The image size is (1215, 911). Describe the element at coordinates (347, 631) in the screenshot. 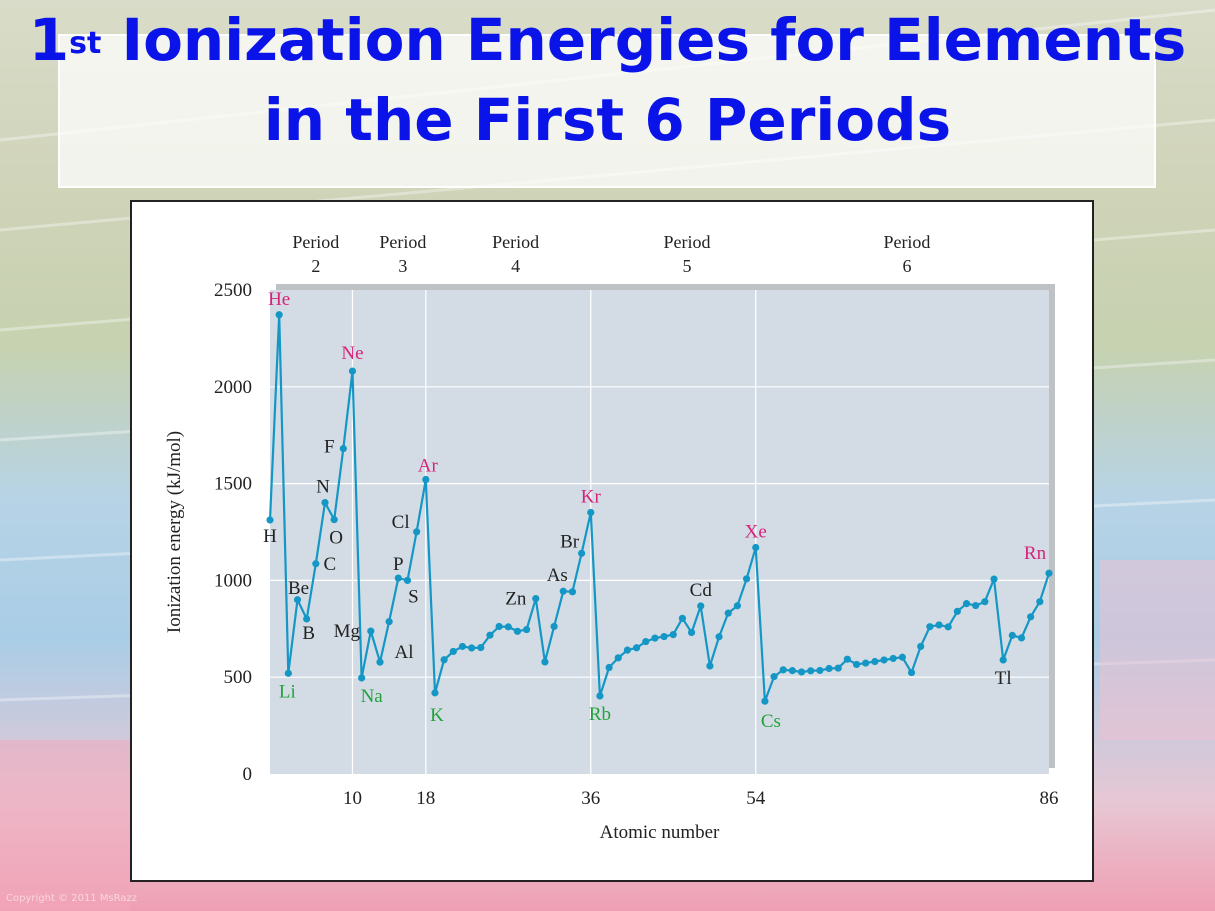

I see `element-label-mg: Mg` at that location.